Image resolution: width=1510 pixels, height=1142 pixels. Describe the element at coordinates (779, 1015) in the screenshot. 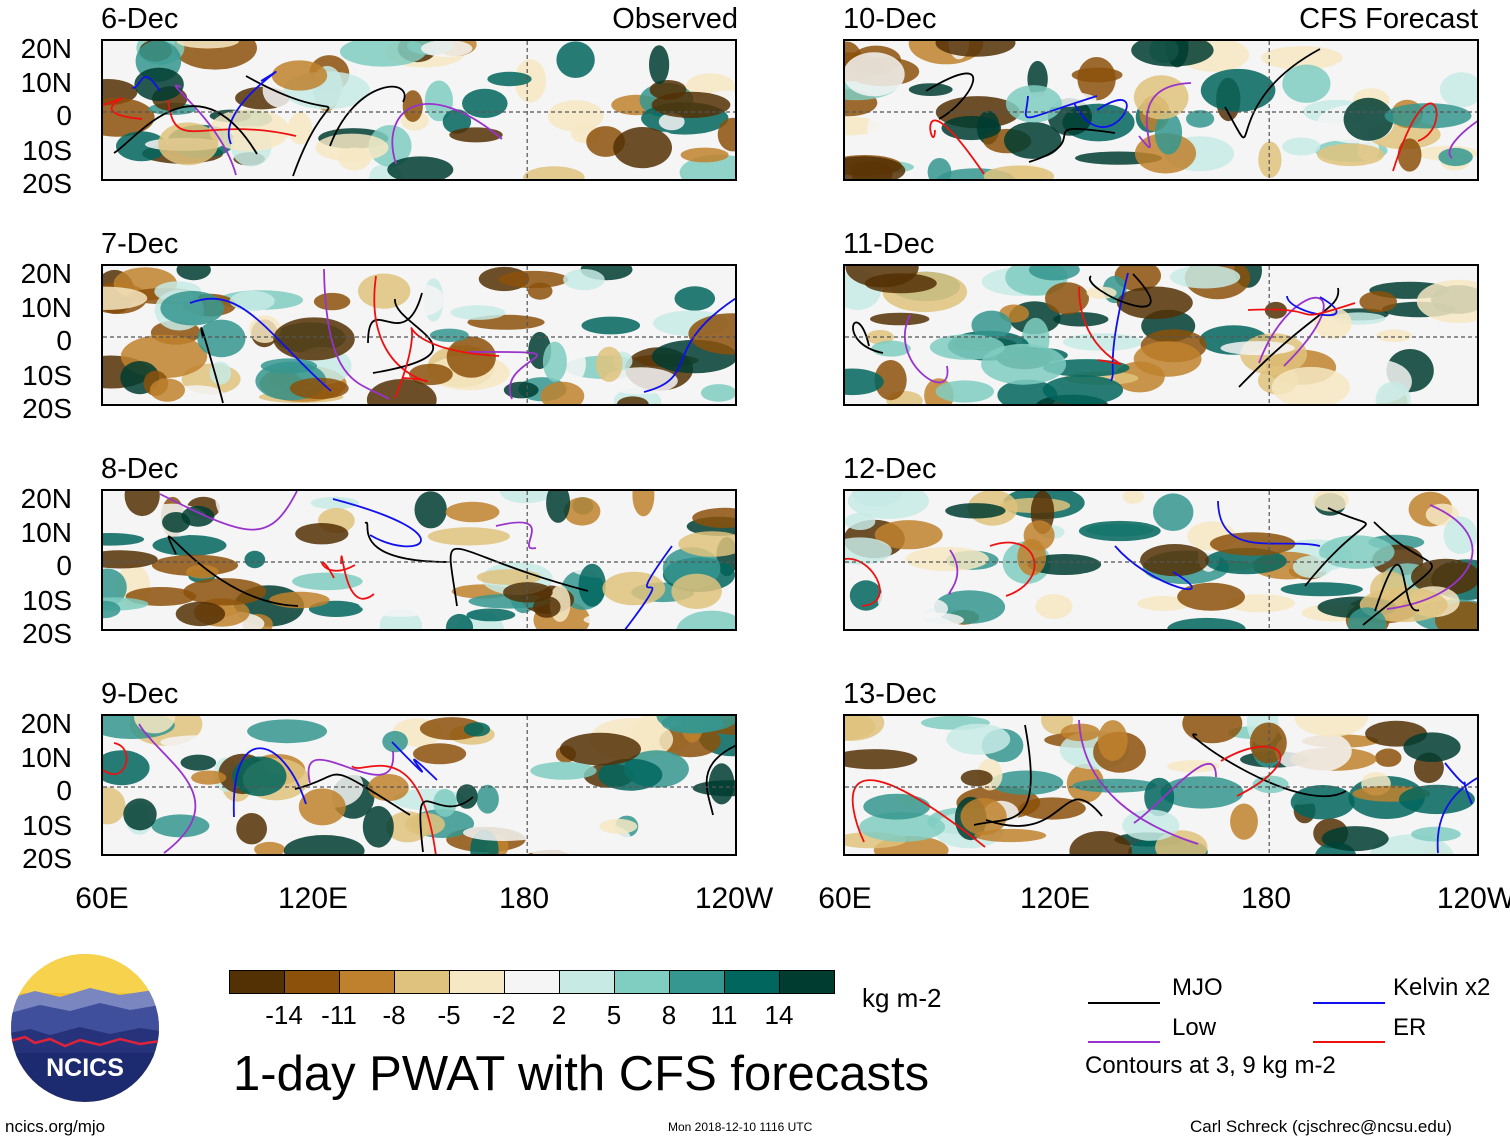

I see `colorbar-tick-label: 14` at that location.